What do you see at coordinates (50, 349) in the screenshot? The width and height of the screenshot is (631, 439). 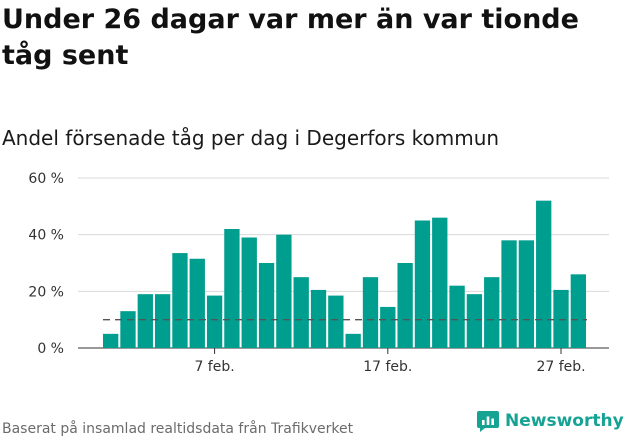 I see `y-tick-label: 0 %` at bounding box center [50, 349].